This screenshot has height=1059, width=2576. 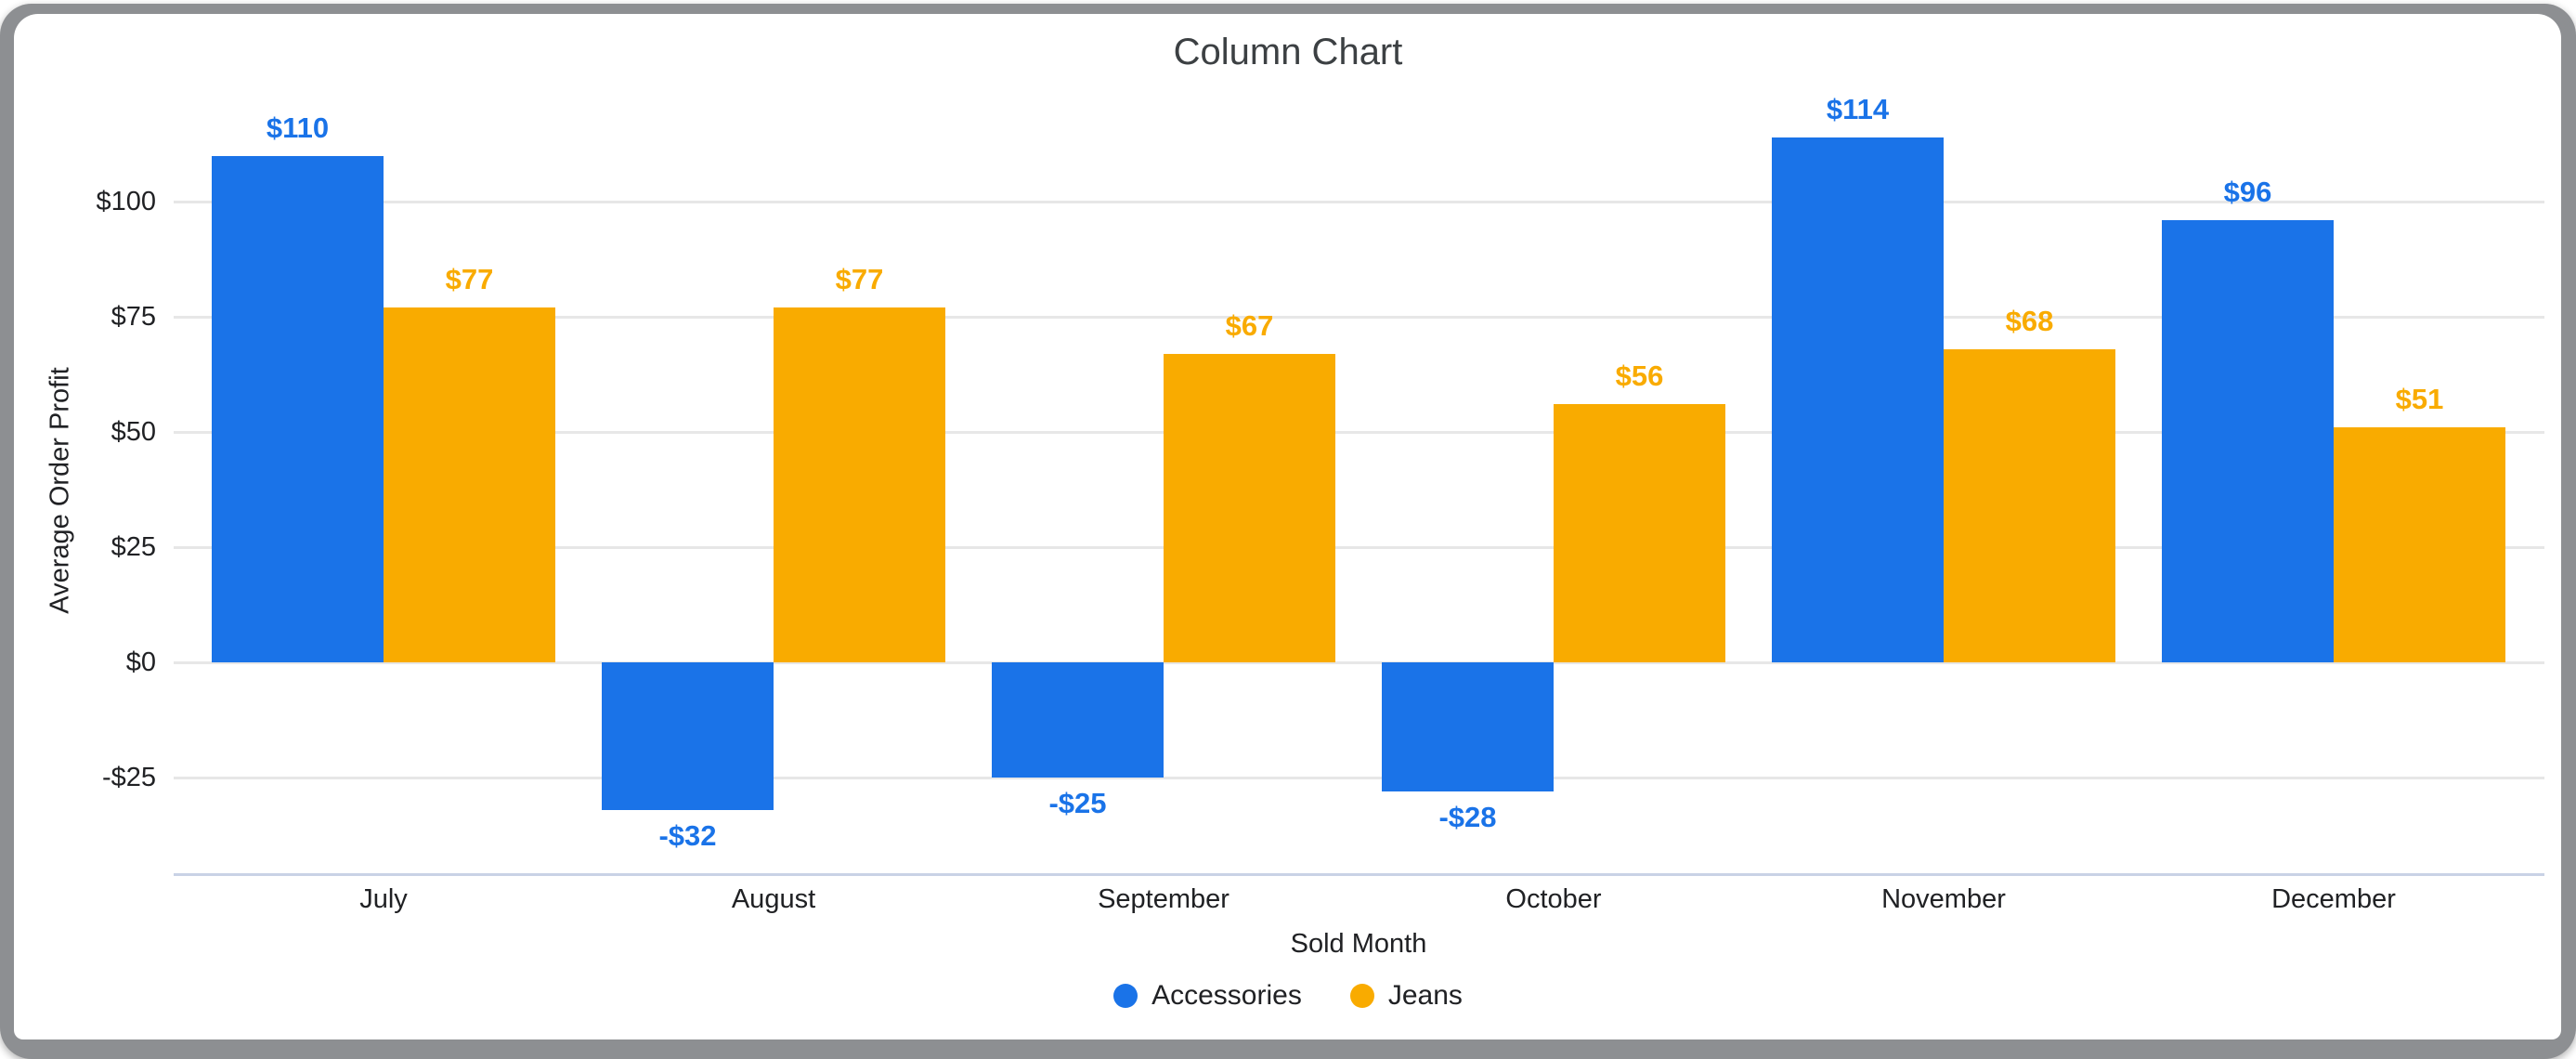 I want to click on bar-value-label-accessories-september: -$25, so click(x=1077, y=803).